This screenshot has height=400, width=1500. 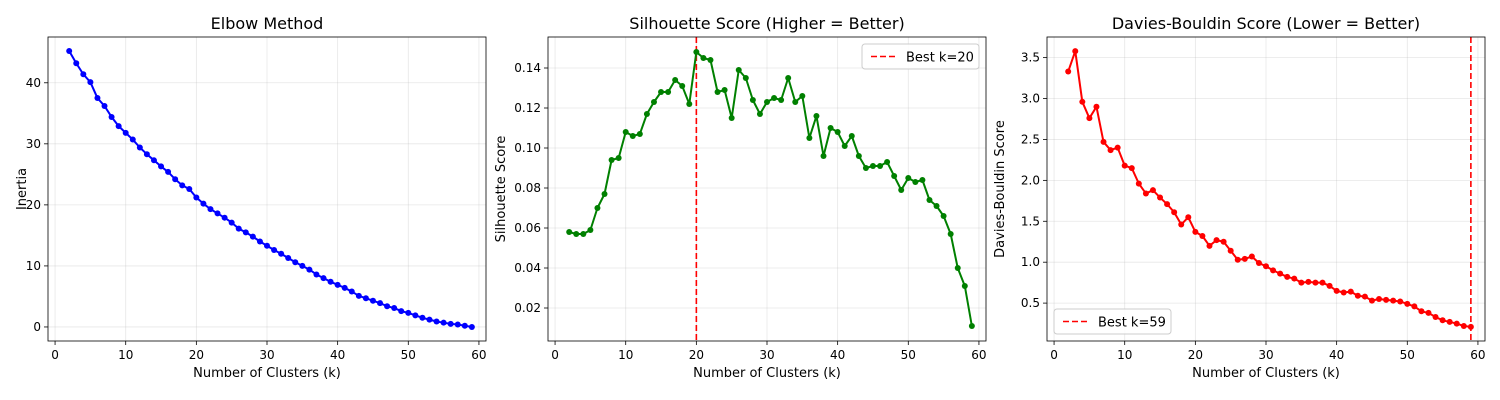 I want to click on x-tick-label: 60, so click(x=1477, y=355).